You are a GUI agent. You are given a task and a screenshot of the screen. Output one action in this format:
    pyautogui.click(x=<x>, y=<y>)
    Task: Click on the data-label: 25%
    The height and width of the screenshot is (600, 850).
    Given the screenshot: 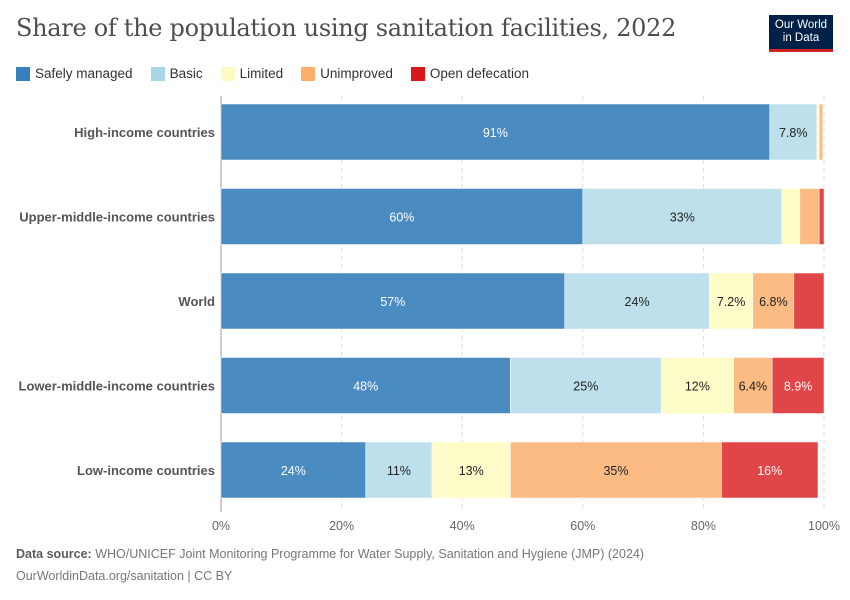 What is the action you would take?
    pyautogui.click(x=585, y=387)
    